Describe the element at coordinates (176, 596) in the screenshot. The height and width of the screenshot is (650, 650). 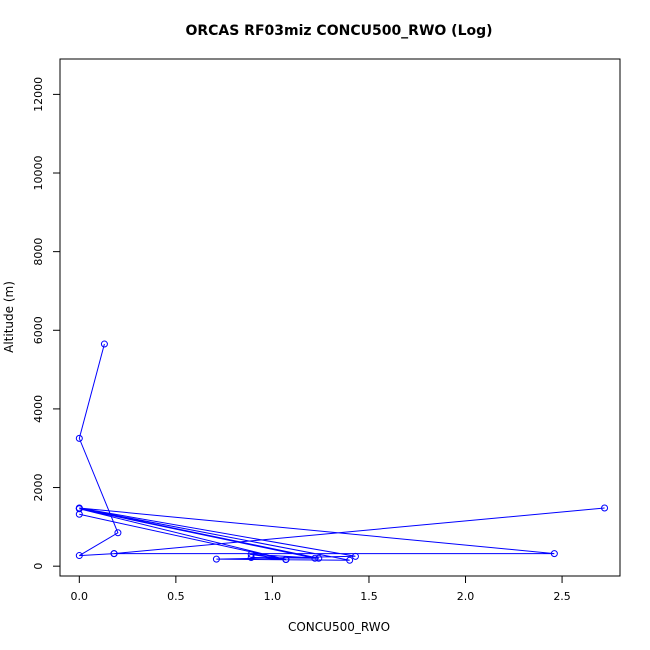
I see `x-tick-label: 0.5` at that location.